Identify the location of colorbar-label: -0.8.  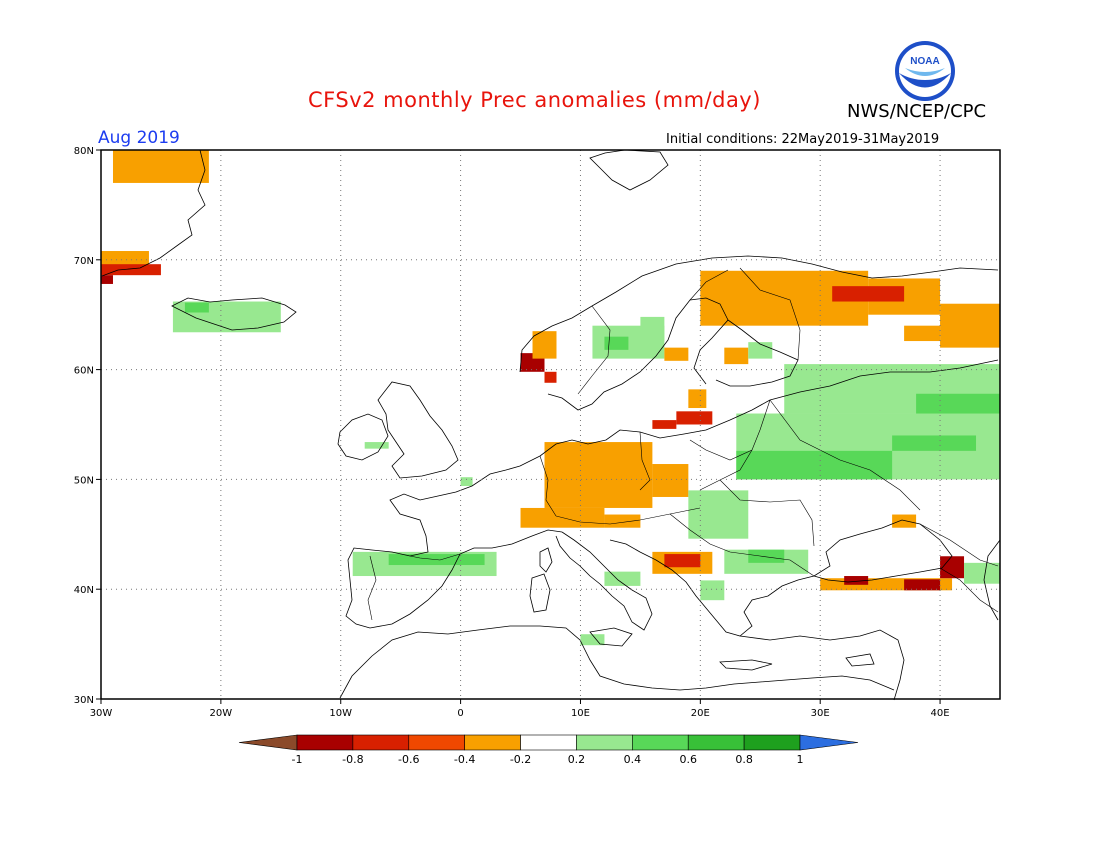
(352, 759).